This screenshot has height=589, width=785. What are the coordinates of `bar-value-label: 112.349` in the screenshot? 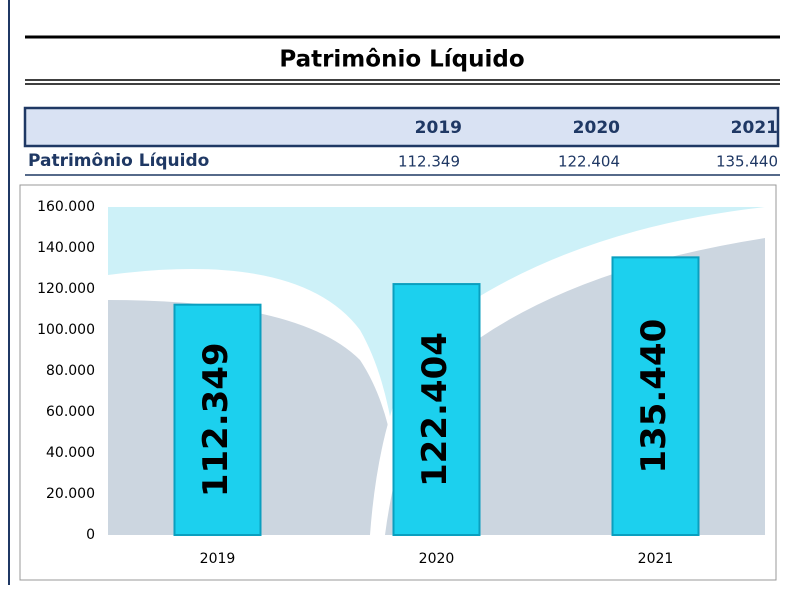 It's located at (216, 419).